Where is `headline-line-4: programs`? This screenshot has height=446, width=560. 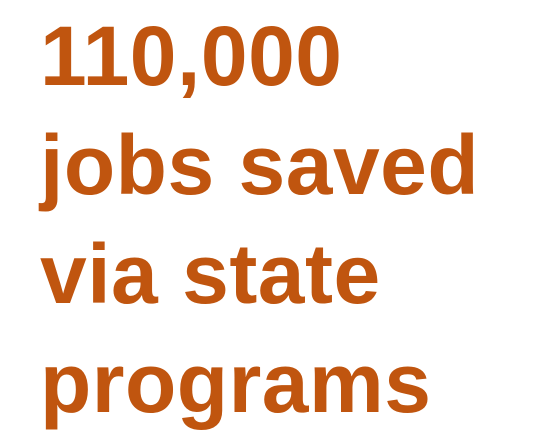 headline-line-4: programs is located at coordinates (236, 383).